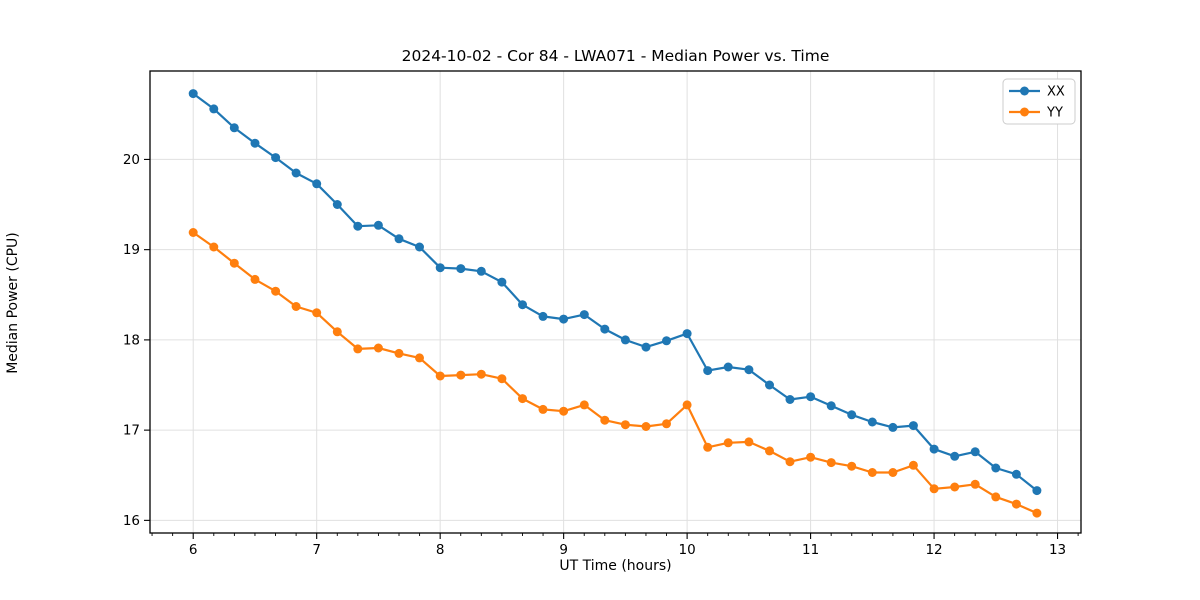 The width and height of the screenshot is (1200, 600). I want to click on legend-label: YY, so click(1054, 113).